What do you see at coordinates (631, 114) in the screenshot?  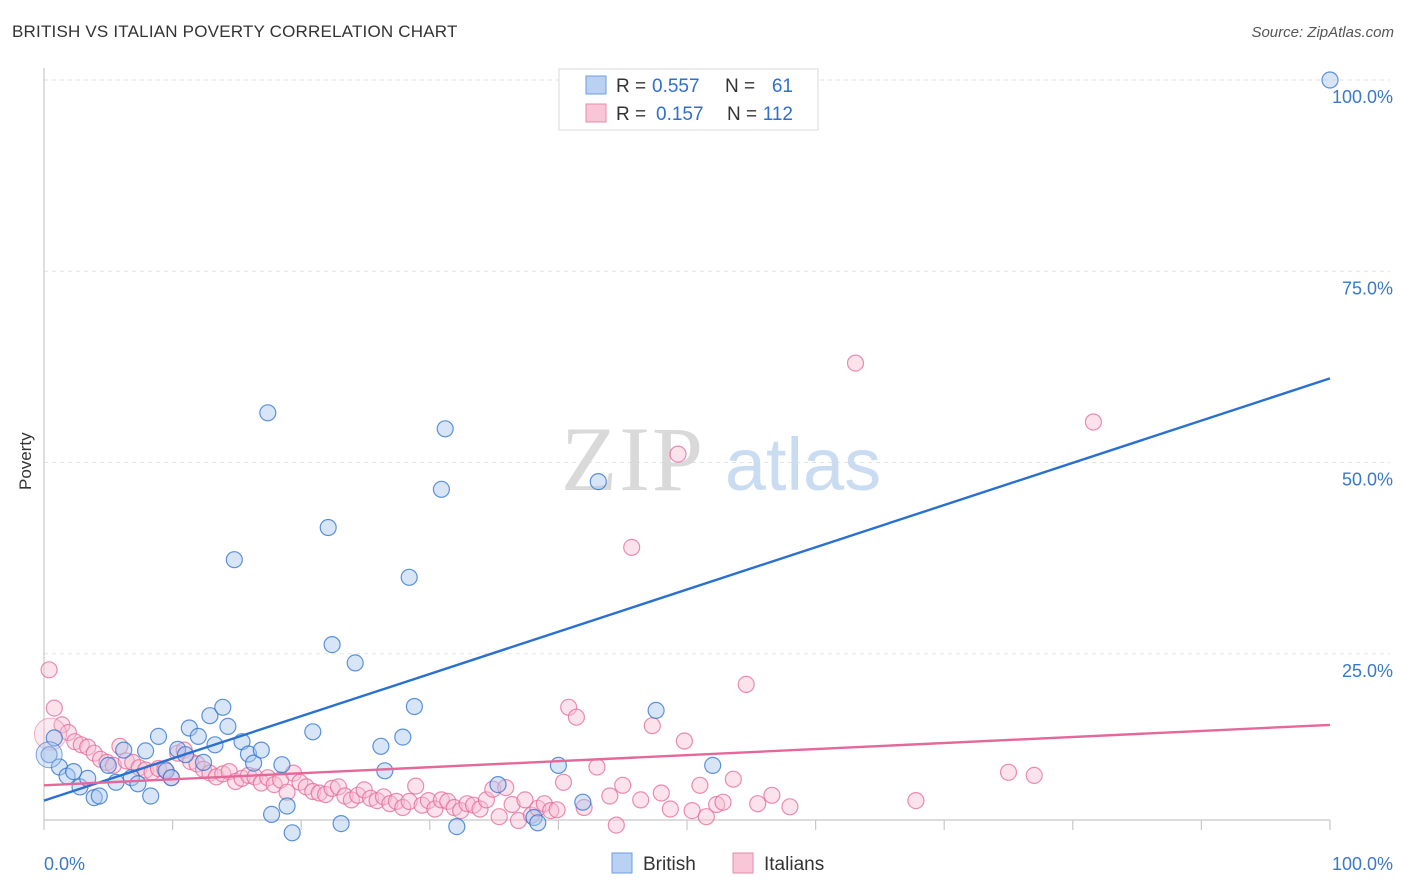 I see `legend-r-label-italians: R =` at bounding box center [631, 114].